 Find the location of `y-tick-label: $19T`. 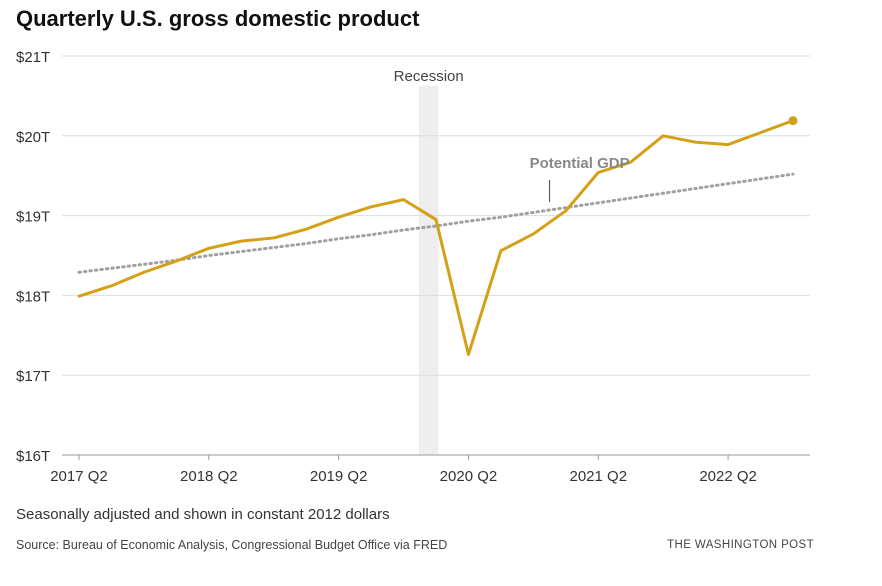

y-tick-label: $19T is located at coordinates (33, 217).